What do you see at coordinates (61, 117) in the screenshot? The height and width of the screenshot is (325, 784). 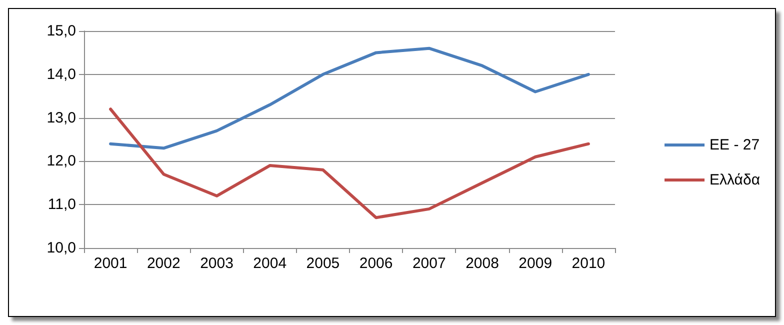 I see `y-tick-label: 13,0` at bounding box center [61, 117].